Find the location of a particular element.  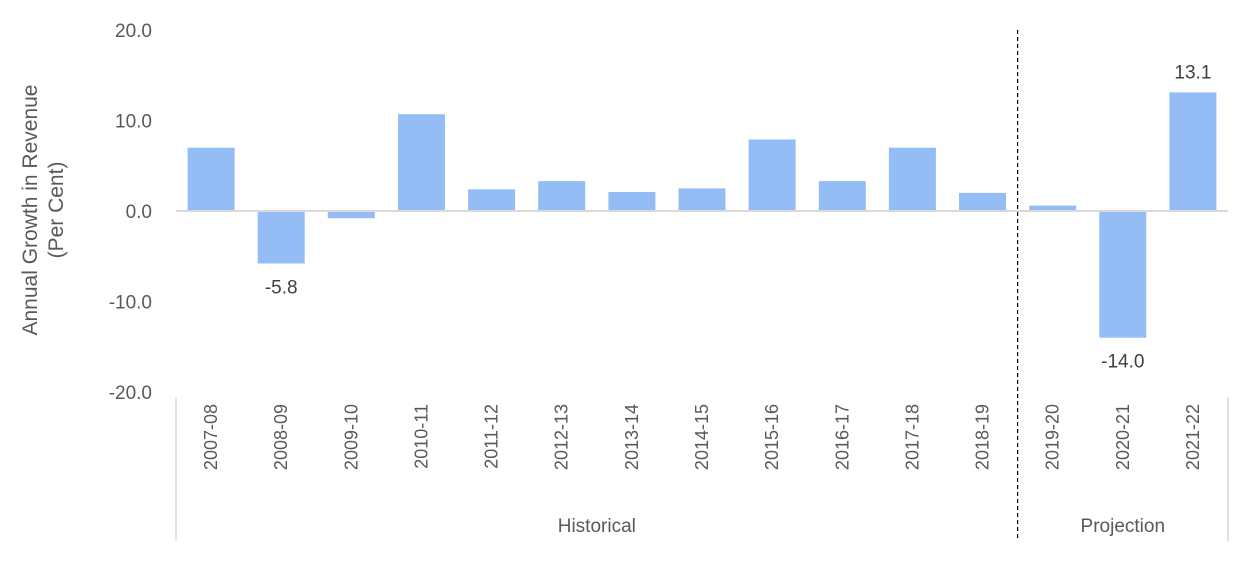

x-tick-label: 2018-19 is located at coordinates (983, 437).